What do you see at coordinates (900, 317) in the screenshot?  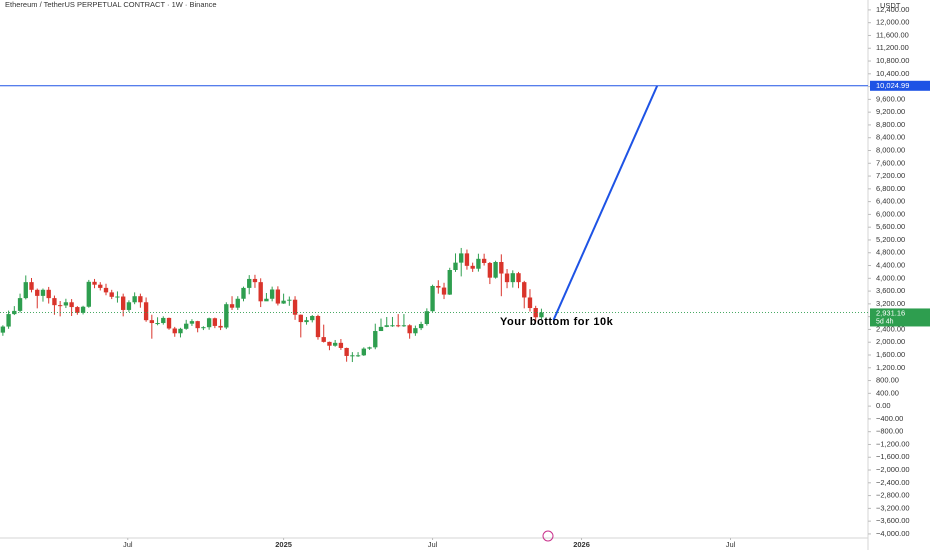 I see `last-price-box` at bounding box center [900, 317].